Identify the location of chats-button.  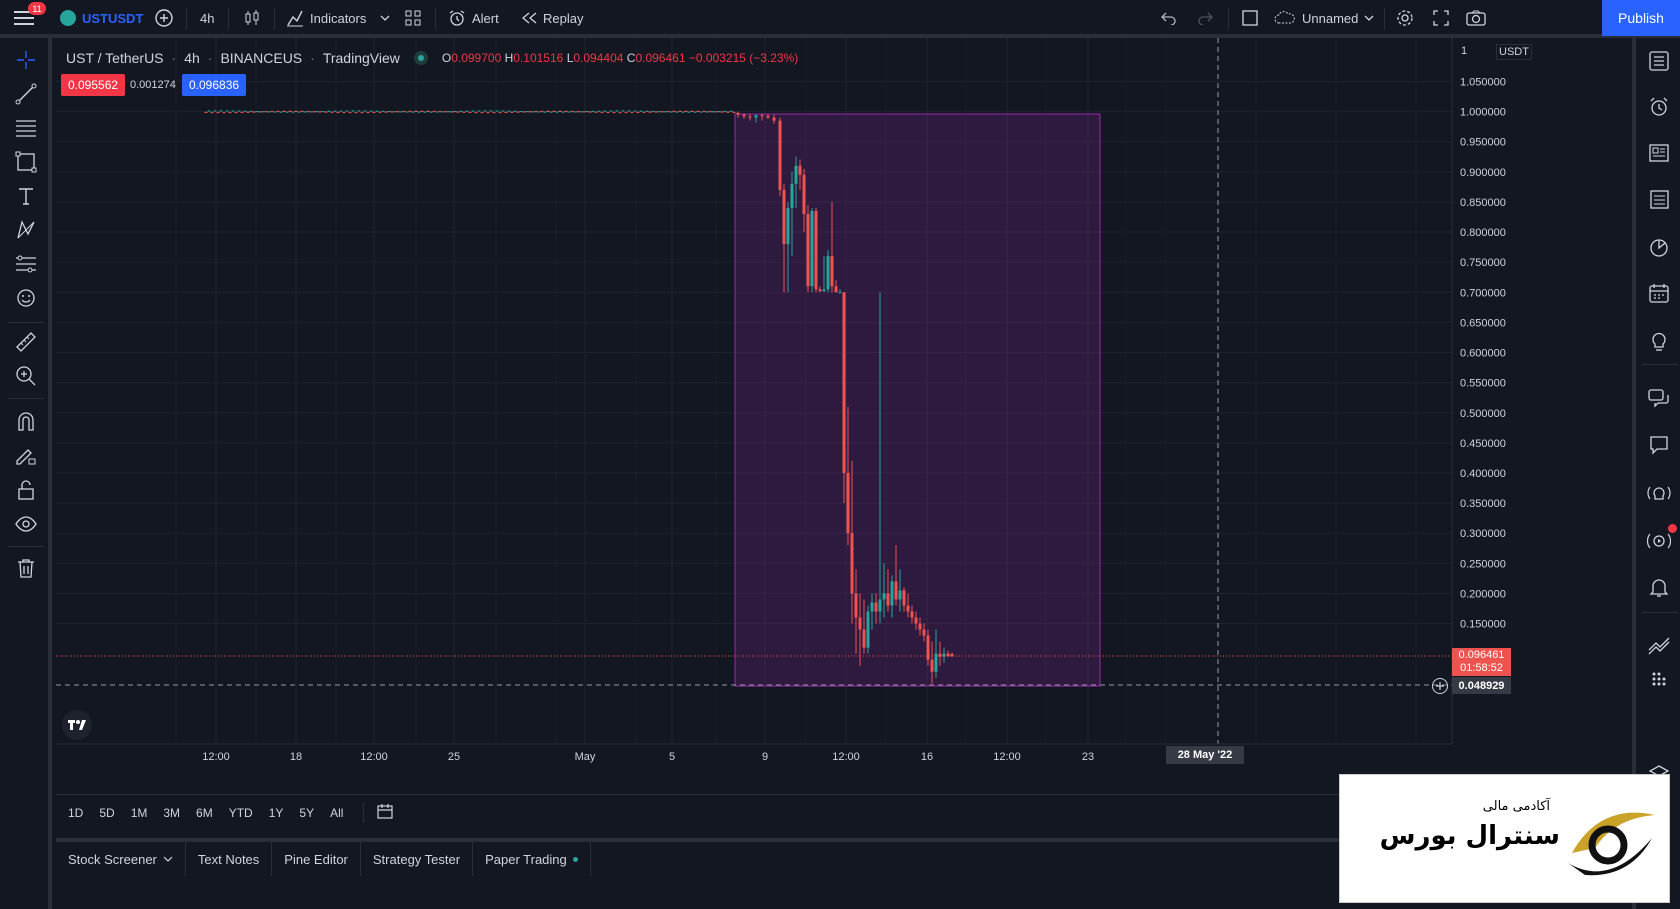
(1659, 399).